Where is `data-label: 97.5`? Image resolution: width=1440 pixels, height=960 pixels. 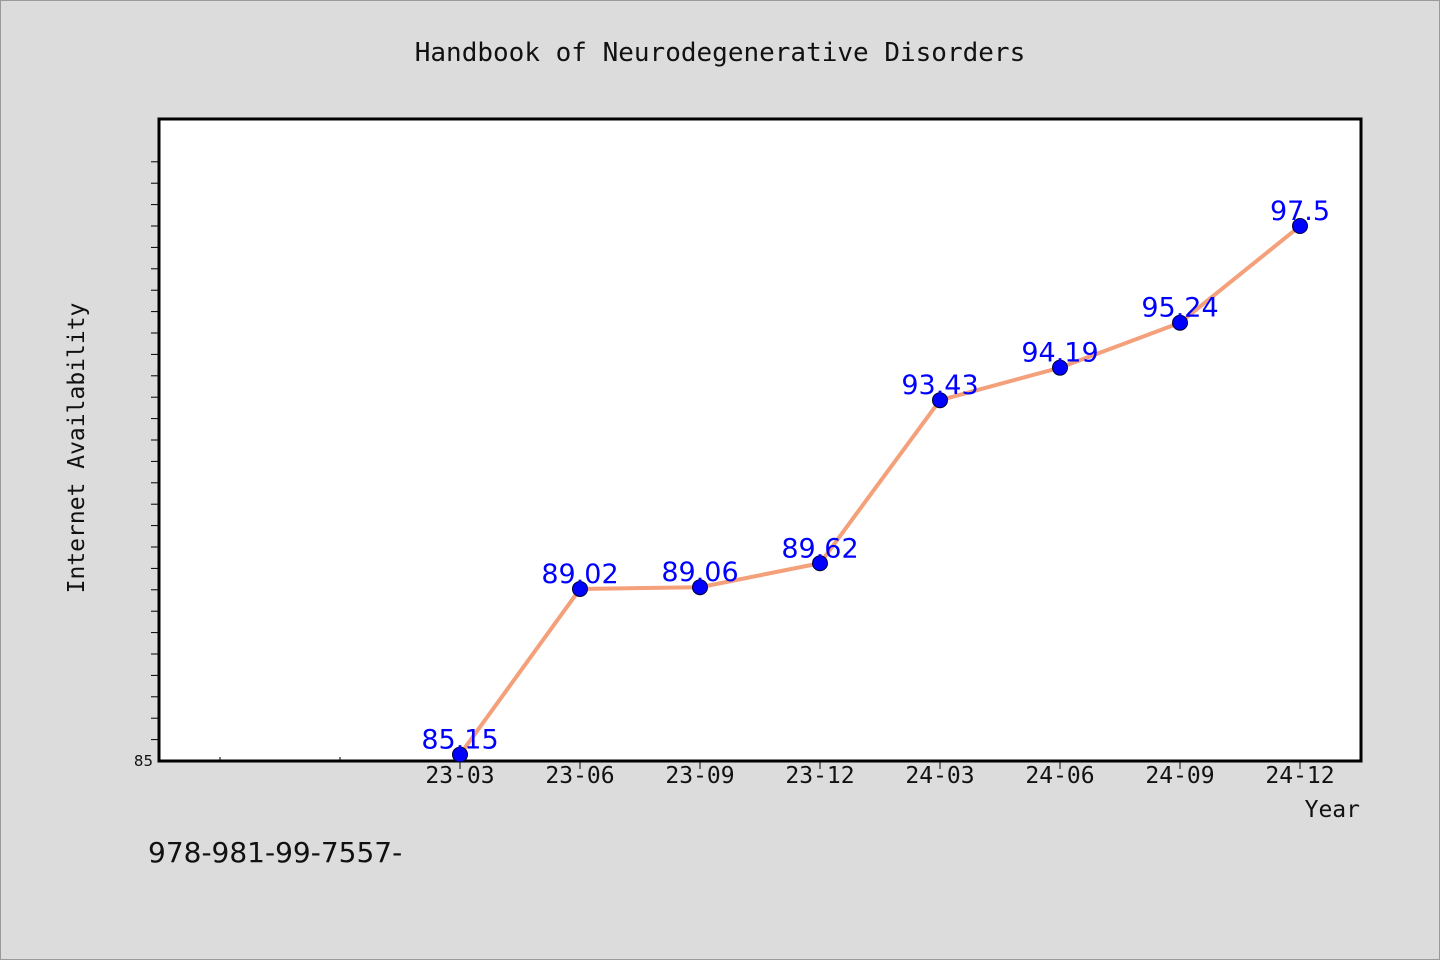
data-label: 97.5 is located at coordinates (1300, 211).